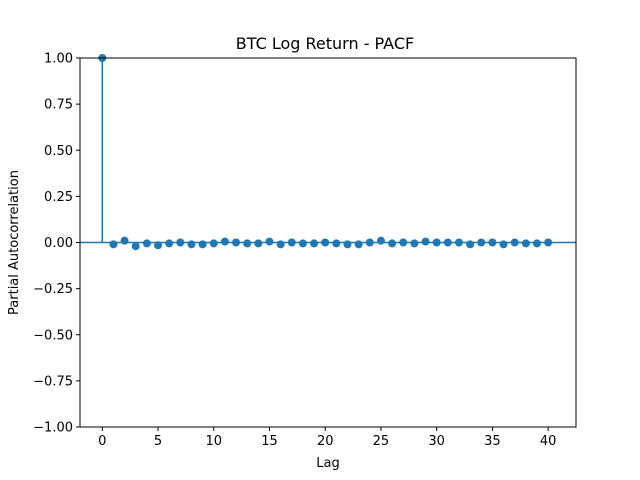 The image size is (640, 480). What do you see at coordinates (53, 381) in the screenshot?
I see `y-tick-label: −0.75` at bounding box center [53, 381].